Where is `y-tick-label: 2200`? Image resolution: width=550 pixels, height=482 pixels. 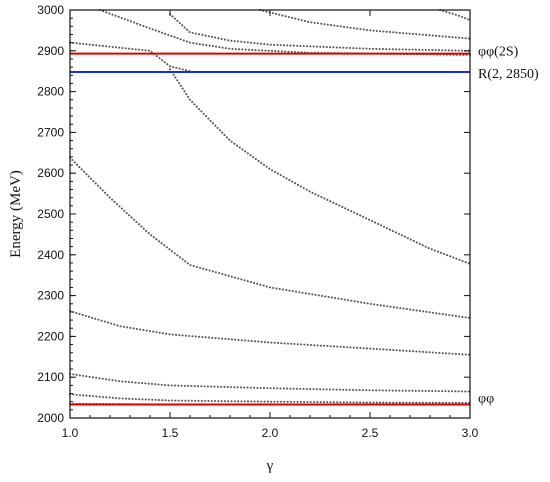
y-tick-label: 2200 is located at coordinates (50, 336).